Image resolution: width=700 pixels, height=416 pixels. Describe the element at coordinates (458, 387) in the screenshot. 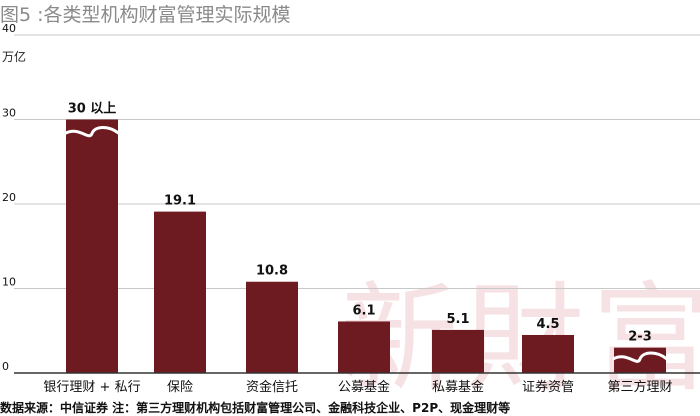

I see `category-label: 私募基金` at that location.